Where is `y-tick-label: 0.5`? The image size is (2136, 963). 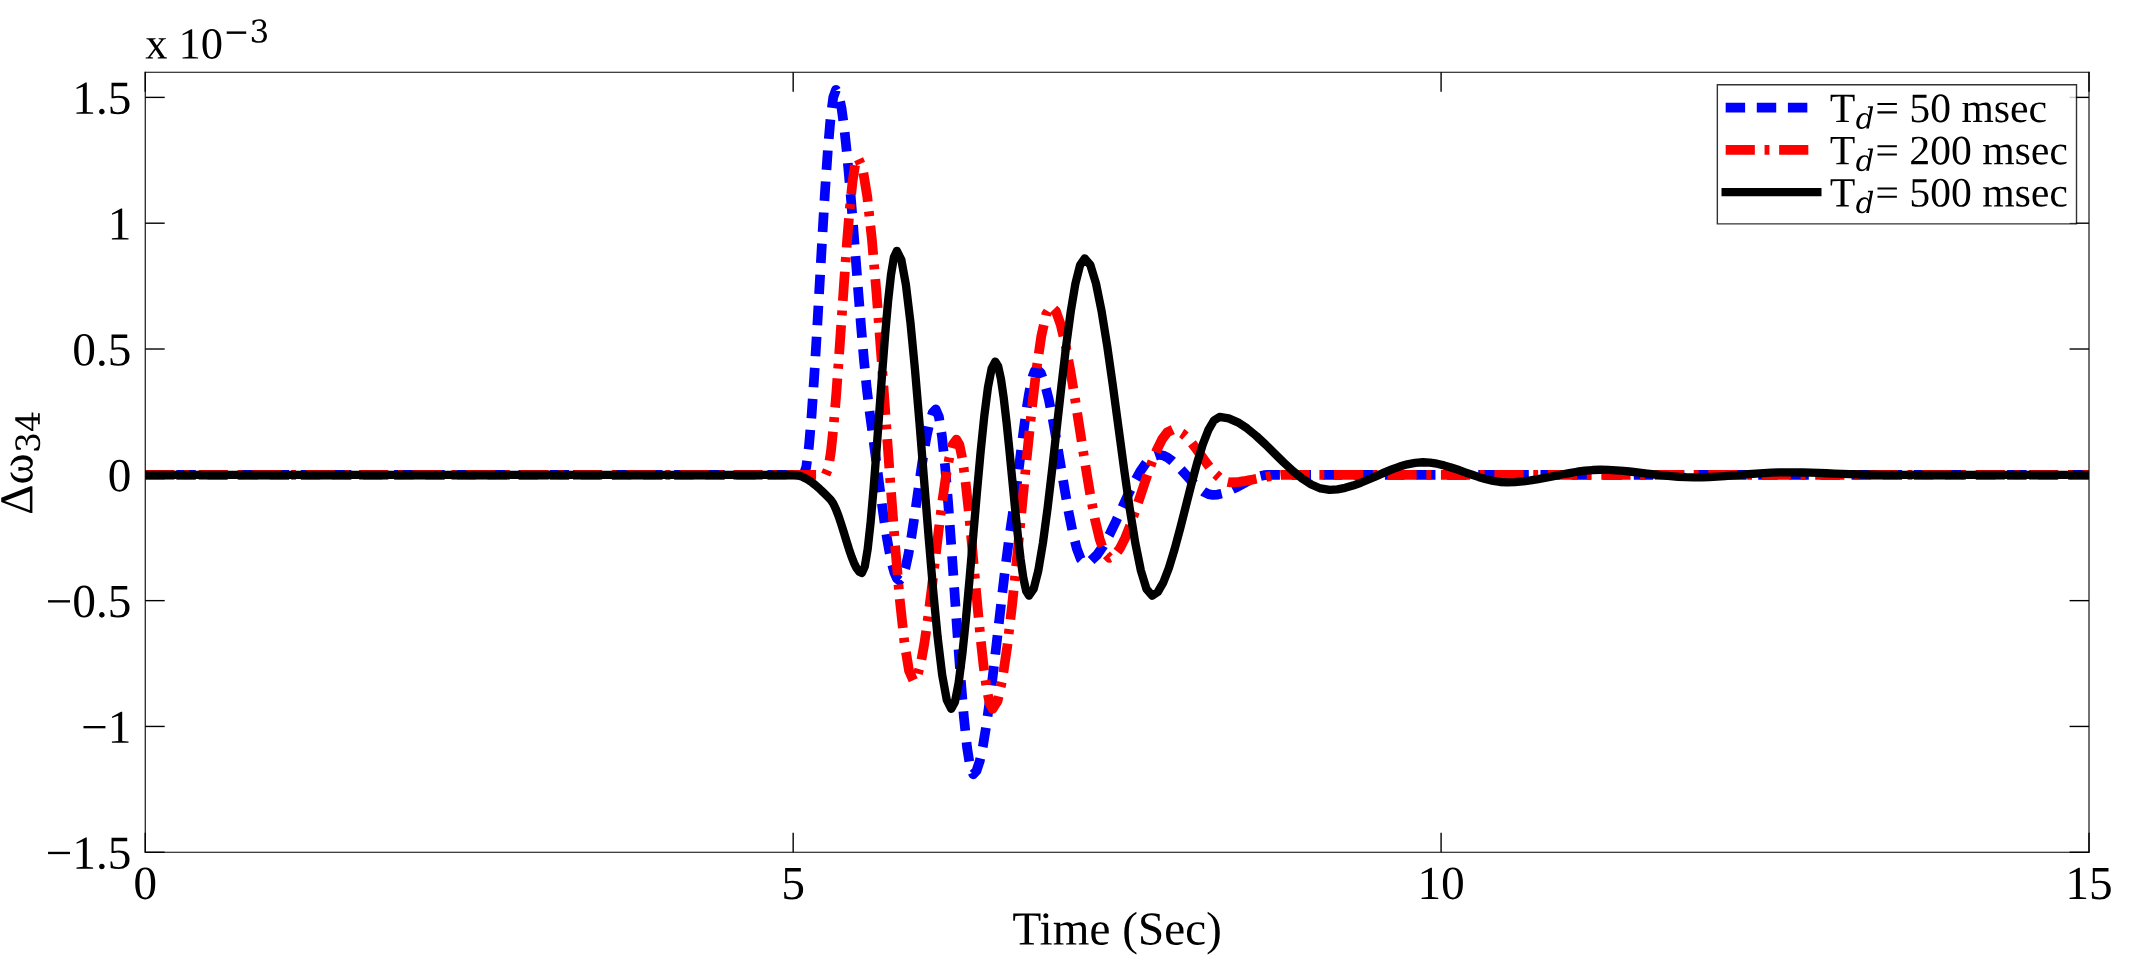 y-tick-label: 0.5 is located at coordinates (102, 350).